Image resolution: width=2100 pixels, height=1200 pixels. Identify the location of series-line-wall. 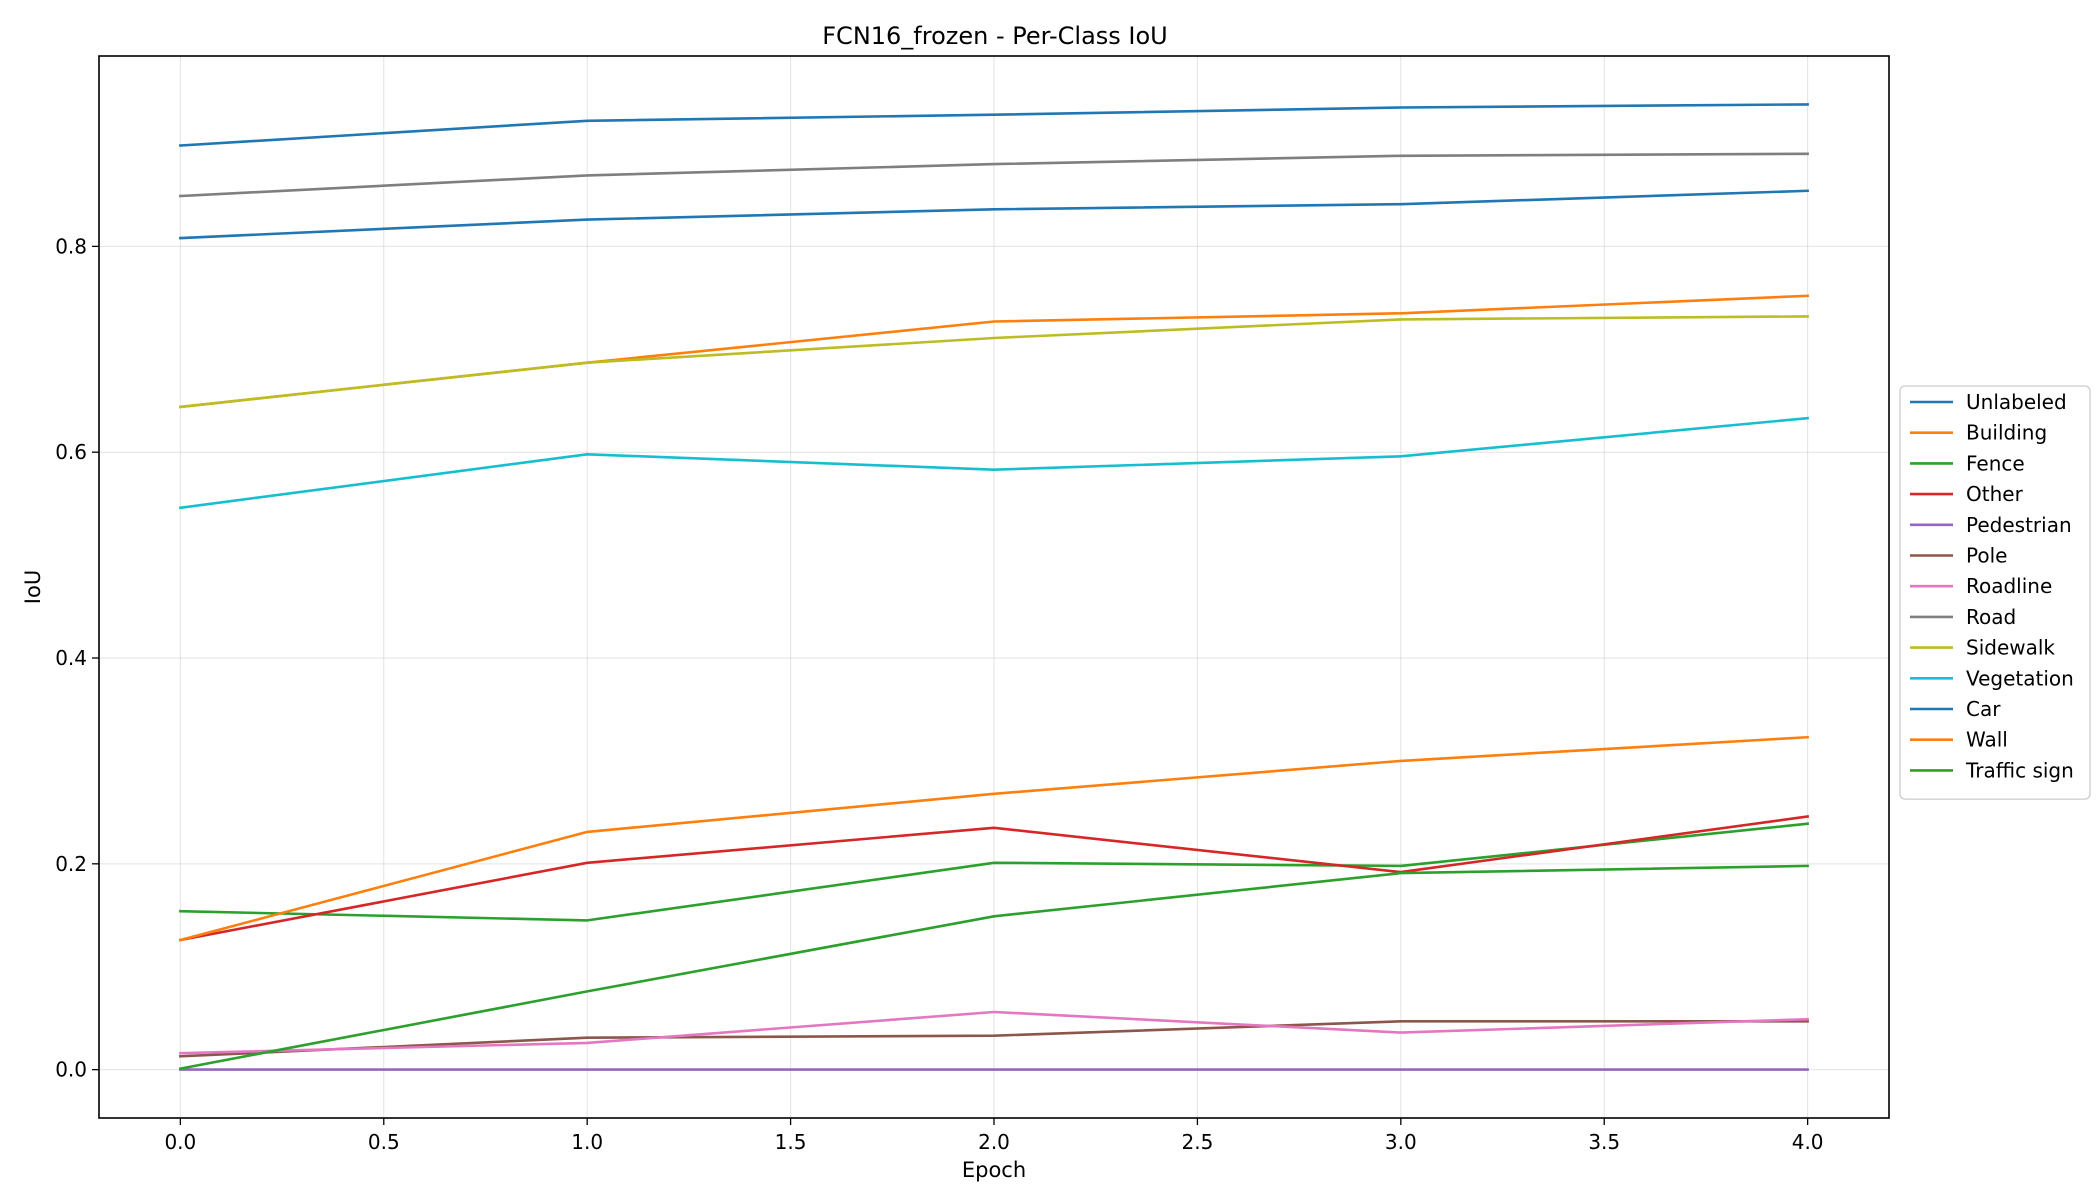
(993, 838).